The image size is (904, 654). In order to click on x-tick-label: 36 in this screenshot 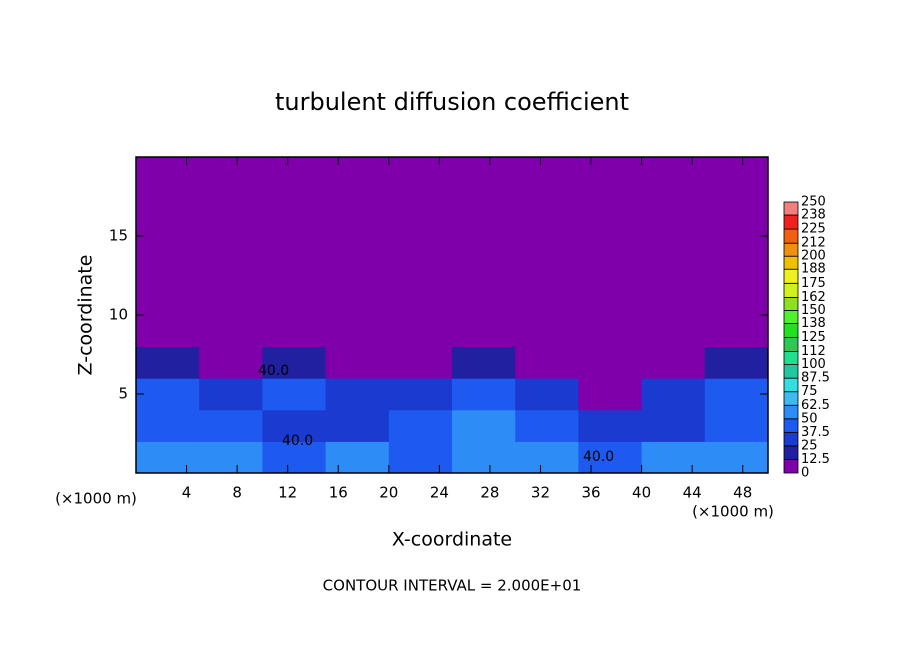, I will do `click(590, 493)`.